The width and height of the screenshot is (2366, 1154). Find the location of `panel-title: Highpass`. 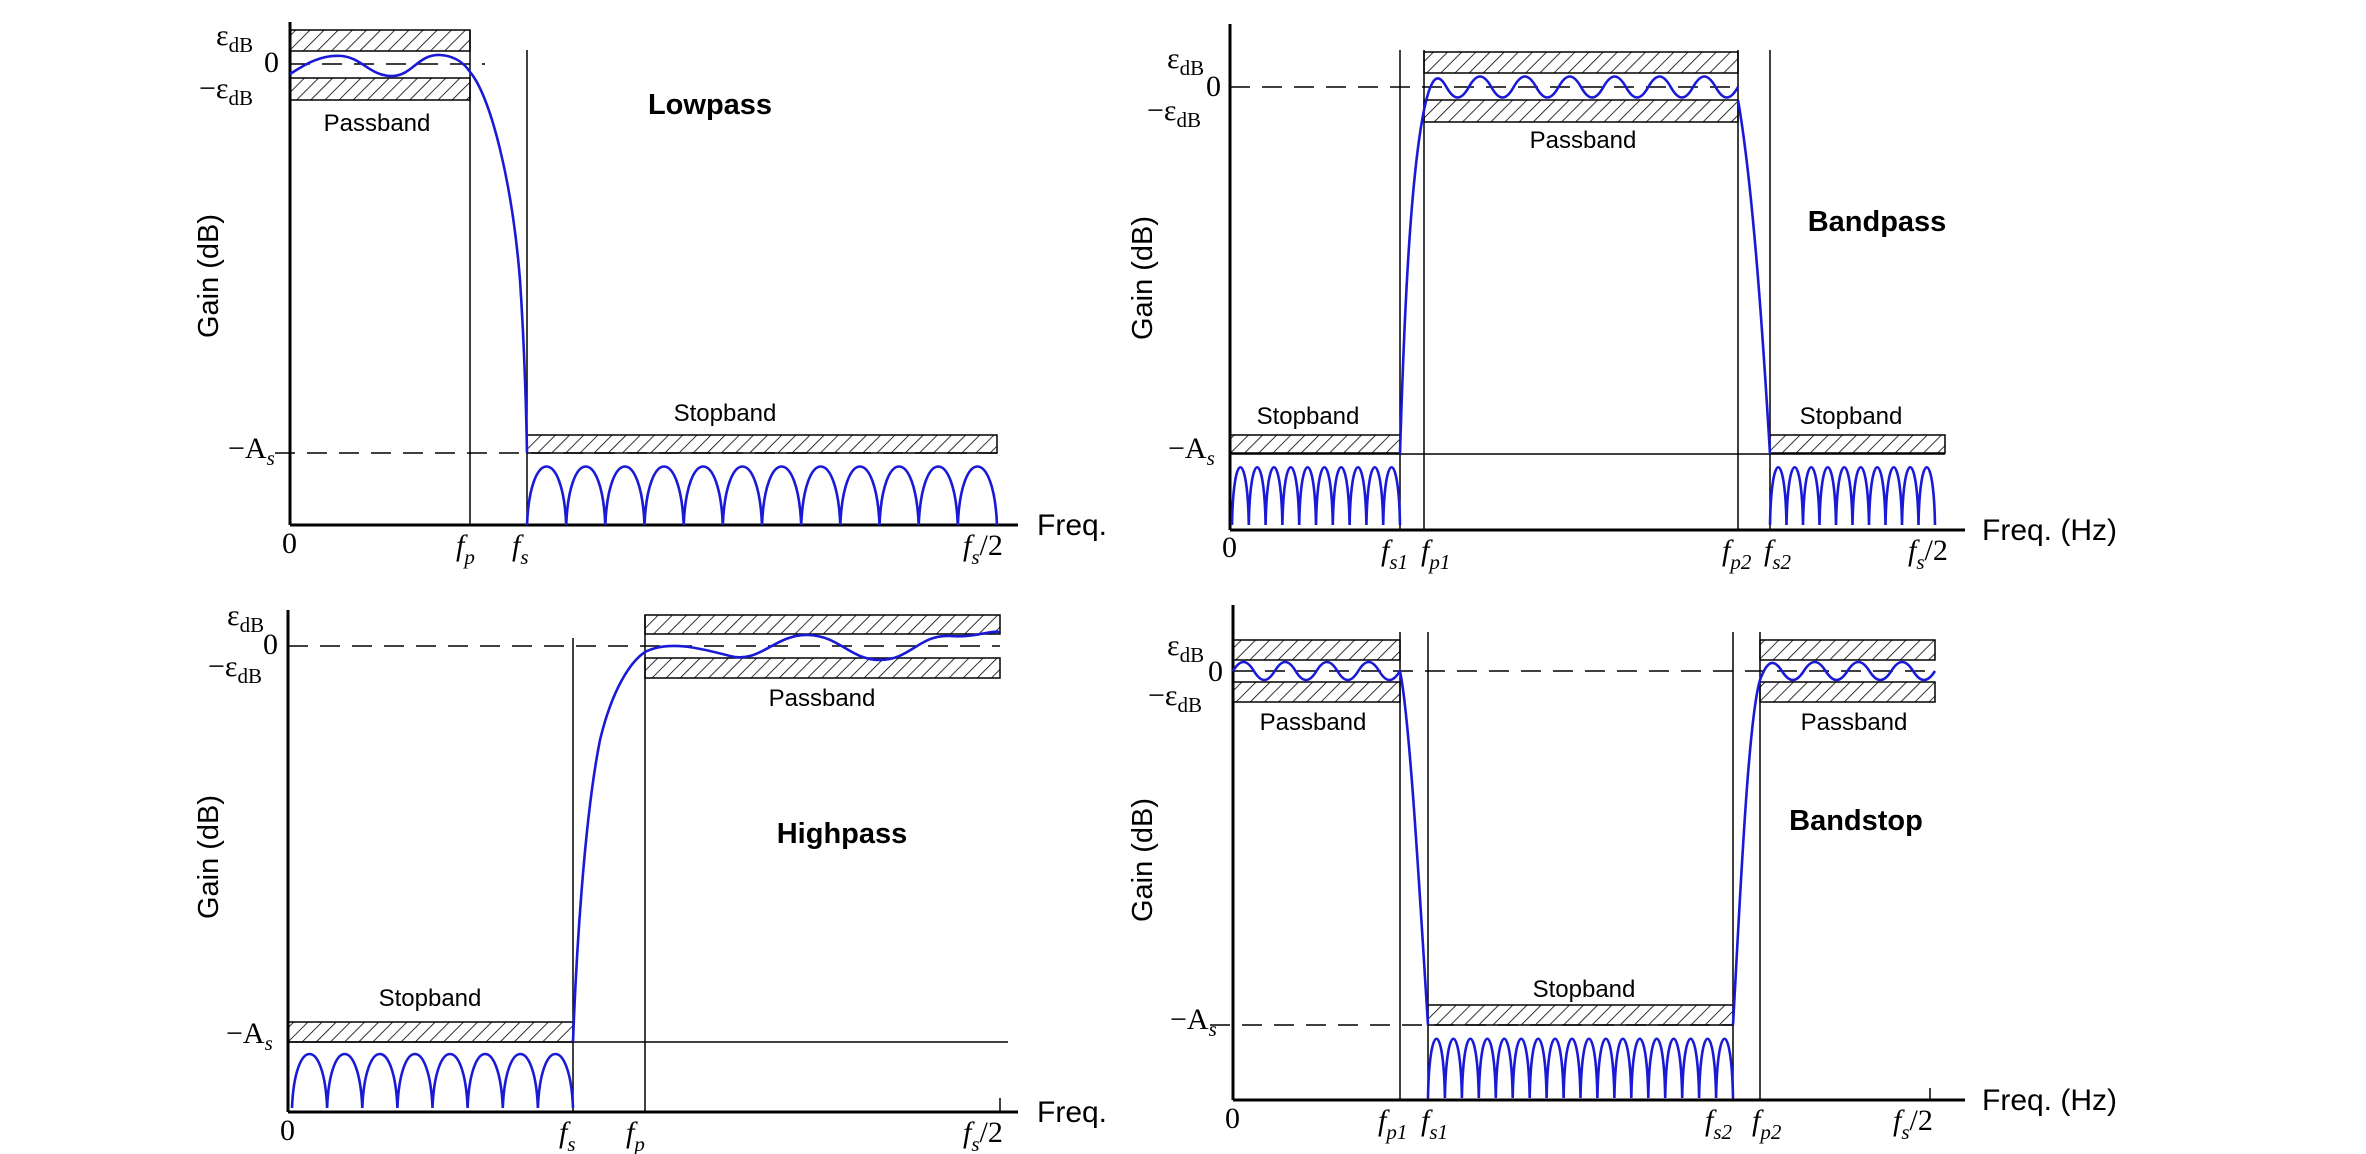

panel-title: Highpass is located at coordinates (842, 834).